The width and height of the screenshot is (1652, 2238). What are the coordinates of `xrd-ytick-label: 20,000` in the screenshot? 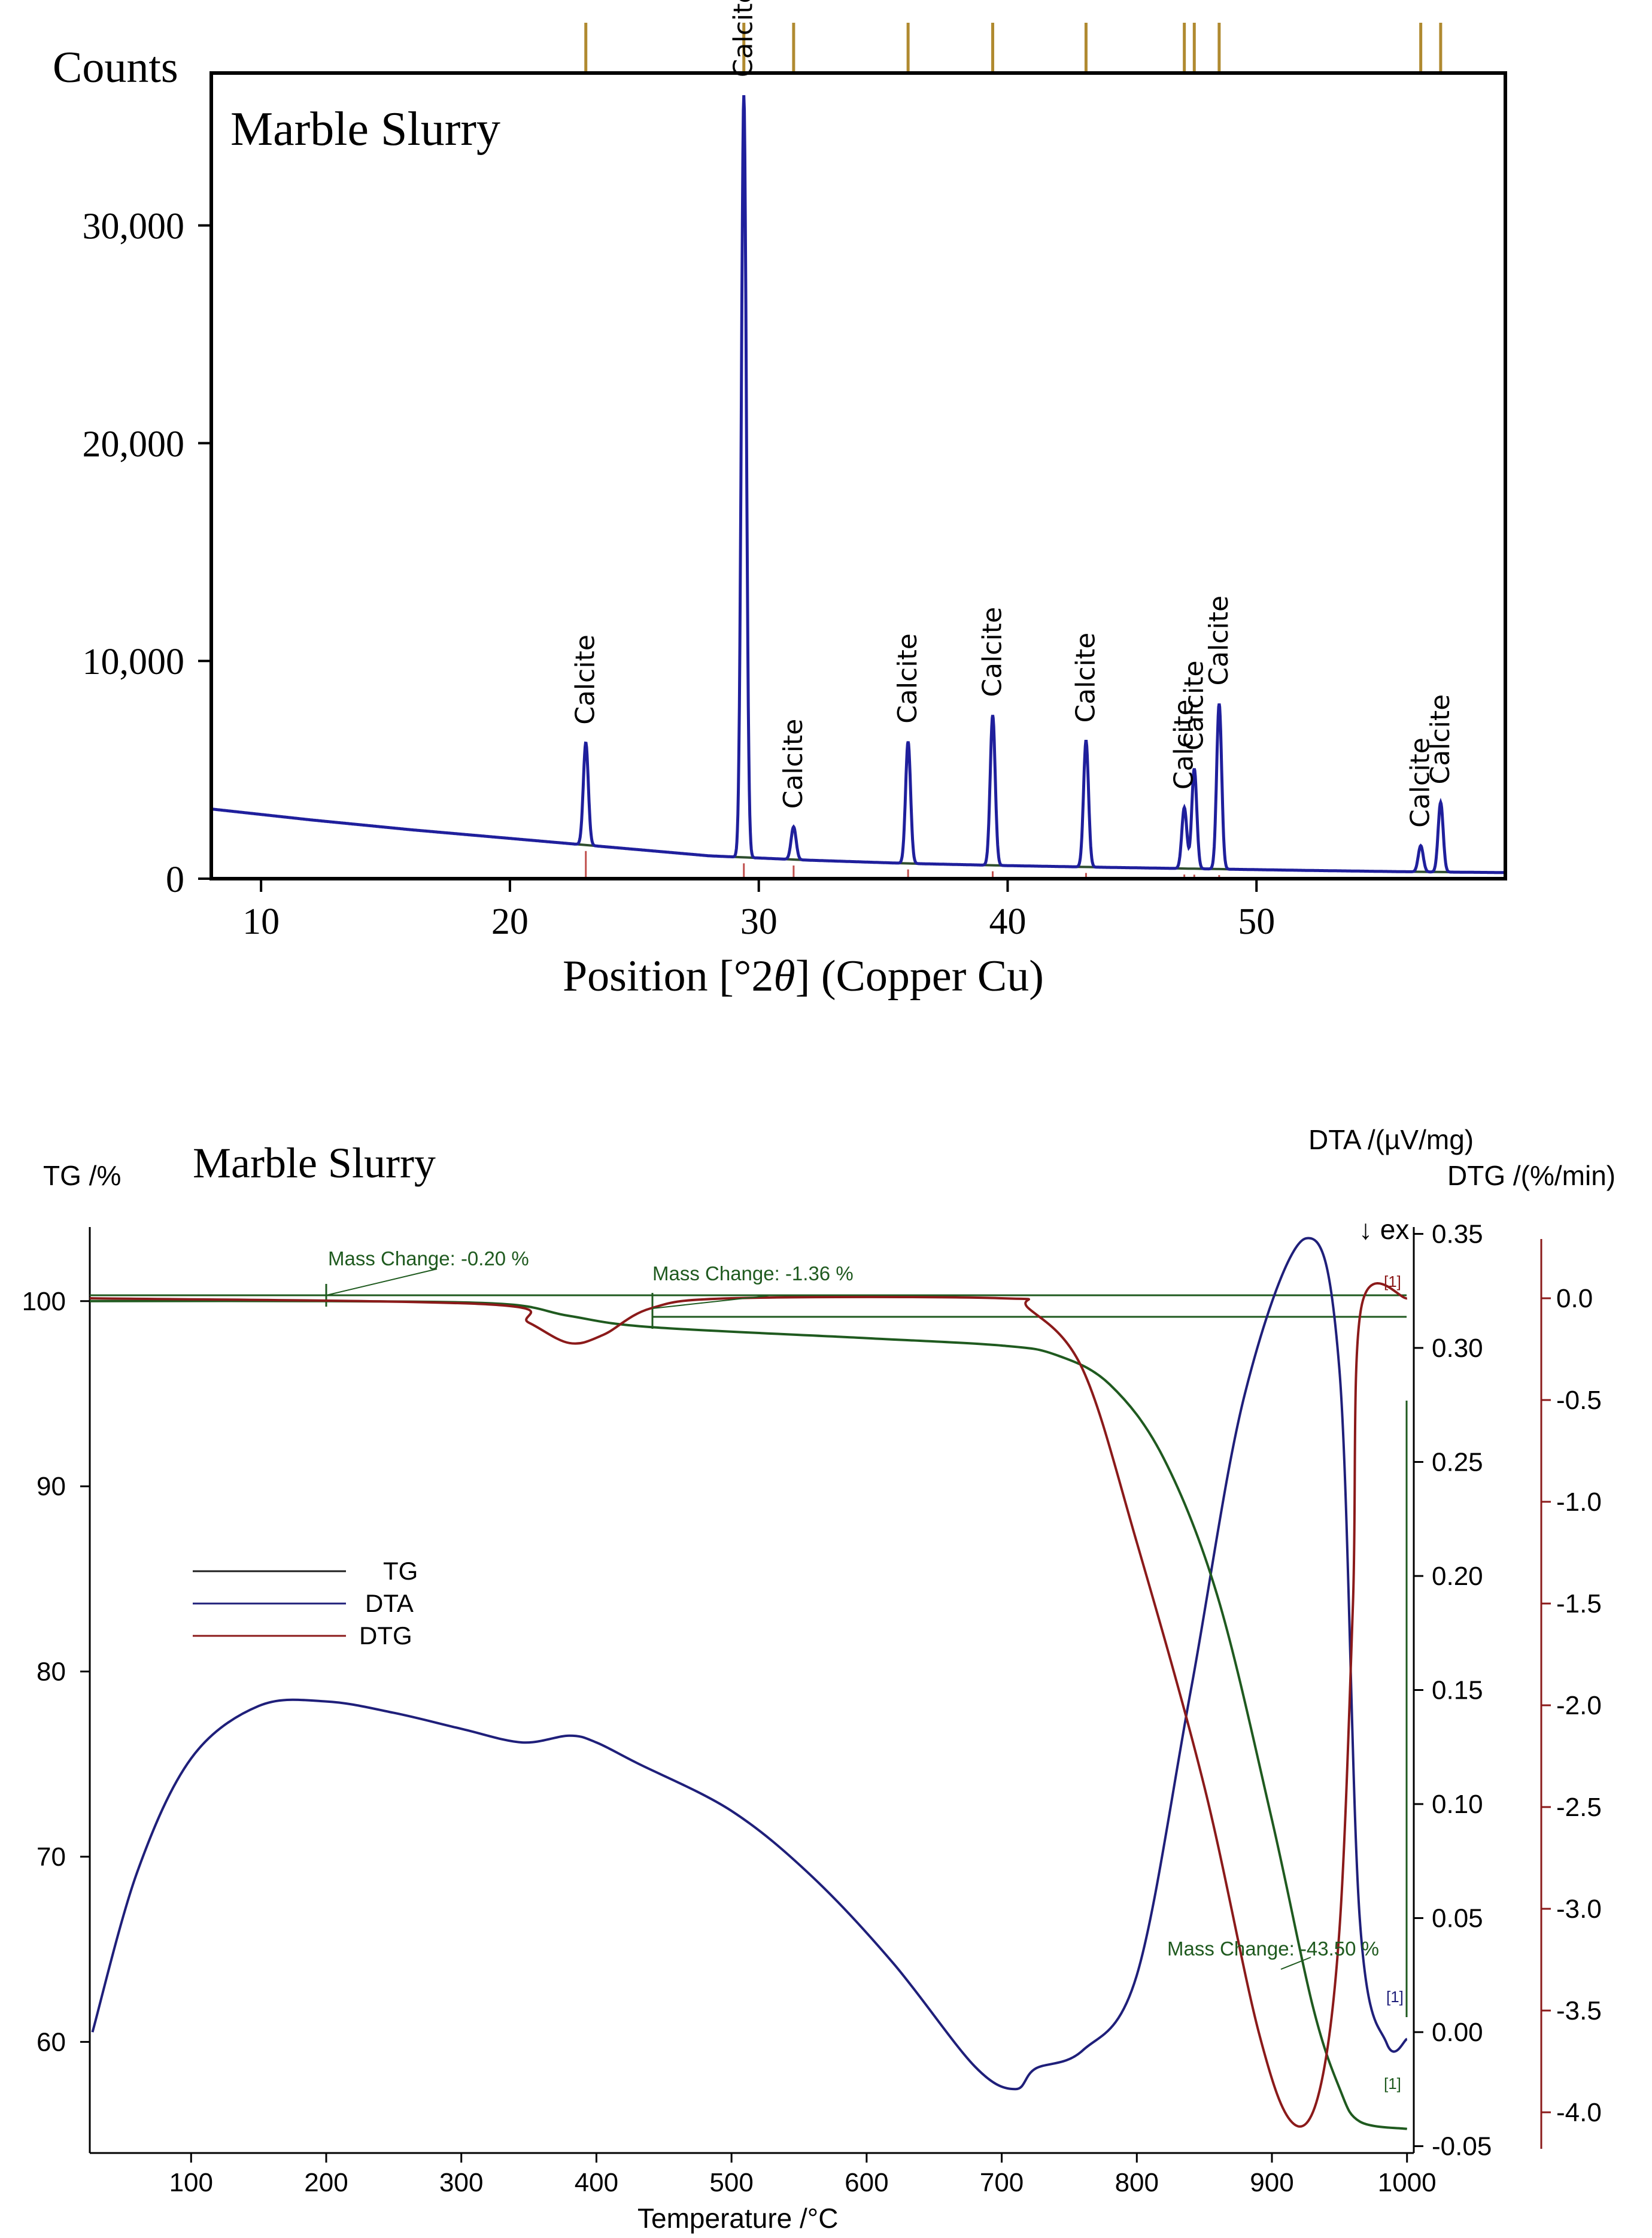 It's located at (134, 444).